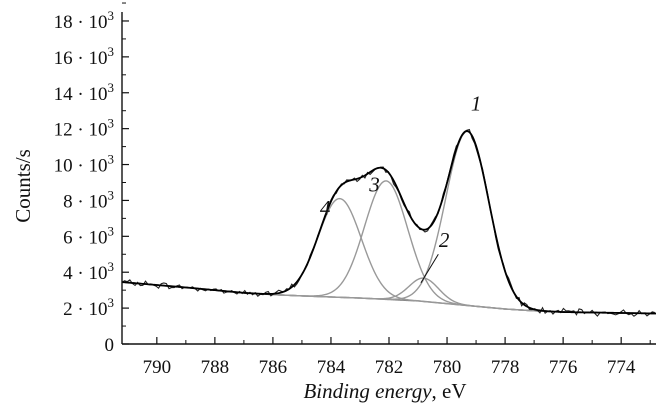 This screenshot has width=662, height=408. Describe the element at coordinates (84, 92) in the screenshot. I see `y-tick-label: 14 · 103` at that location.